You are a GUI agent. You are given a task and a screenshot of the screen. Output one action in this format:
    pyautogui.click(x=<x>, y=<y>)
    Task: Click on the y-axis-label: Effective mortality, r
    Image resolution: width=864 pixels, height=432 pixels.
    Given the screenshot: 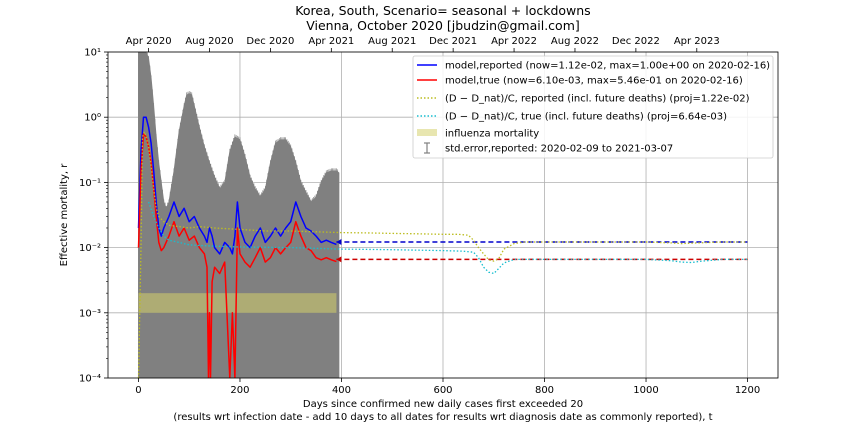 What is the action you would take?
    pyautogui.click(x=64, y=215)
    